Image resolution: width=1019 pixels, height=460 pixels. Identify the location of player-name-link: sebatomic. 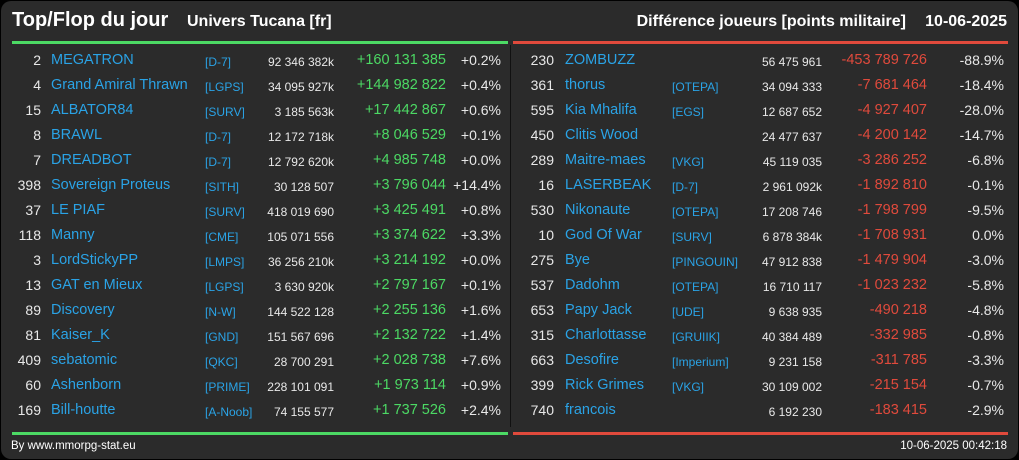
(84, 360).